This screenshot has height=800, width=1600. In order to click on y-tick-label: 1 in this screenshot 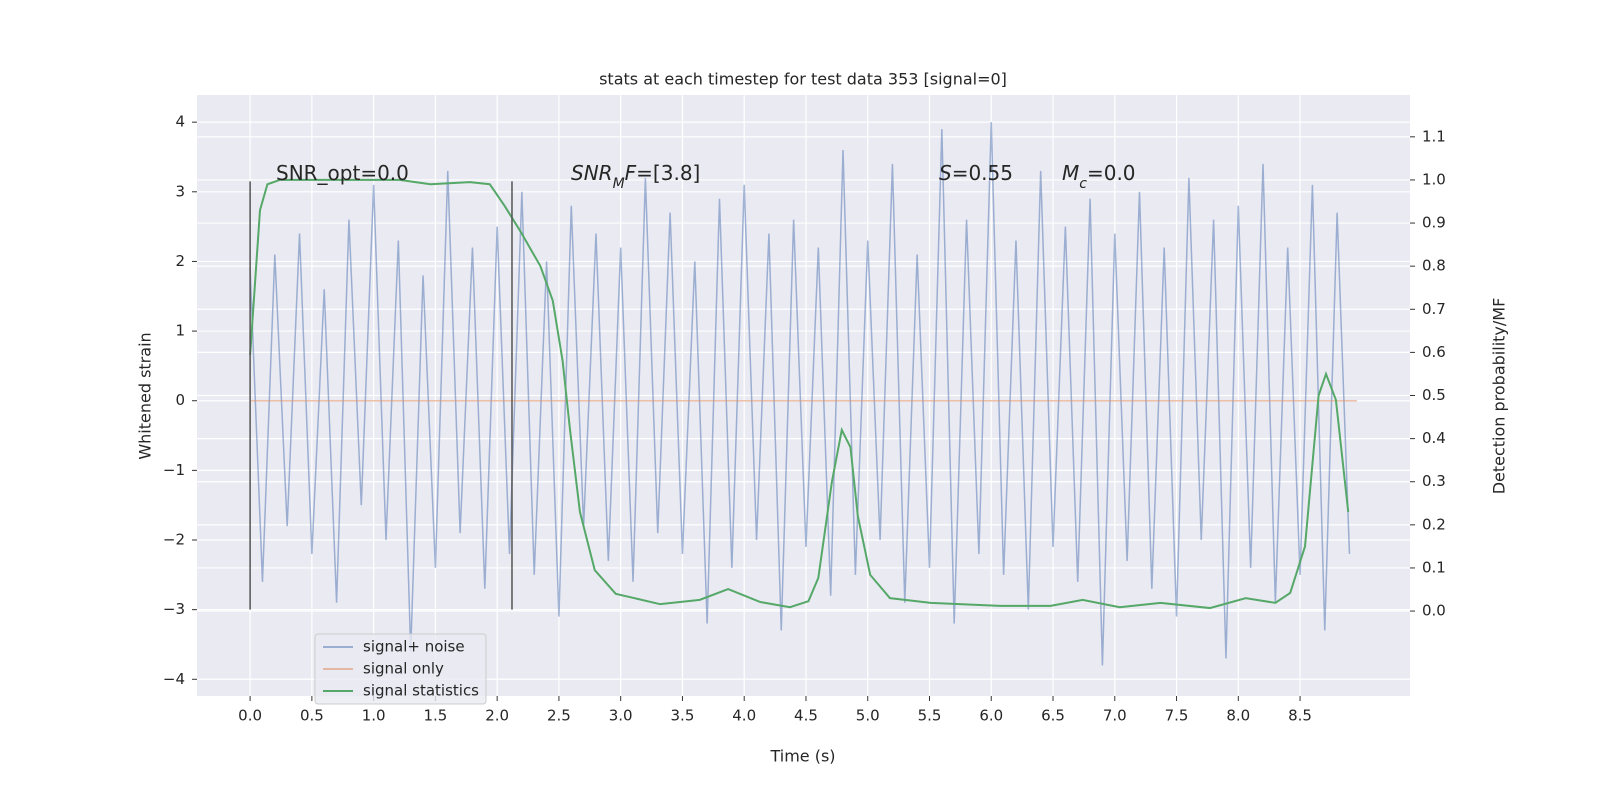, I will do `click(180, 331)`.